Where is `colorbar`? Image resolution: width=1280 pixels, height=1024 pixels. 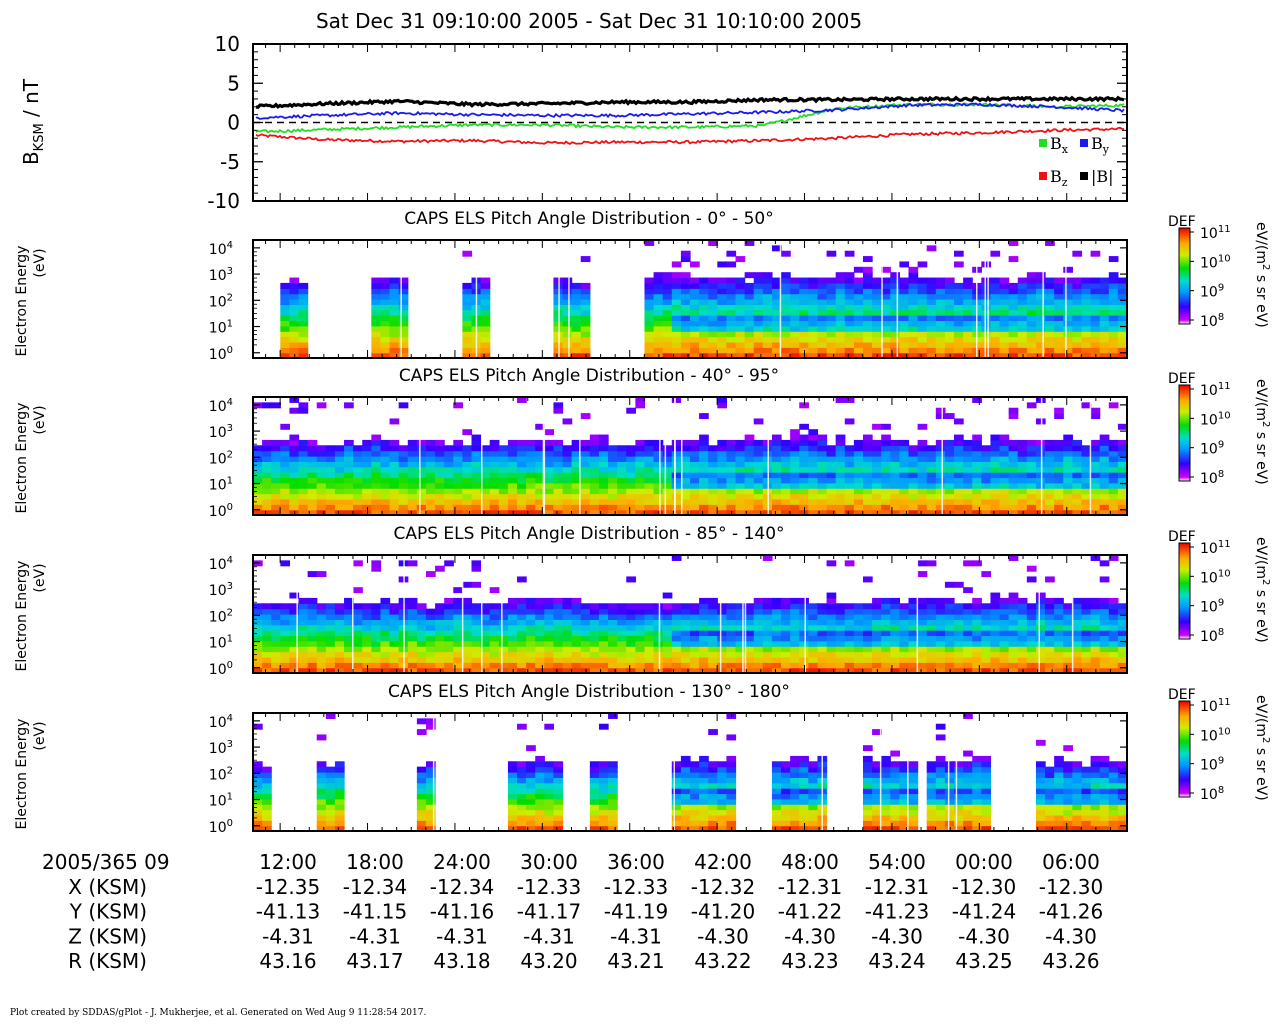
colorbar is located at coordinates (1184, 276).